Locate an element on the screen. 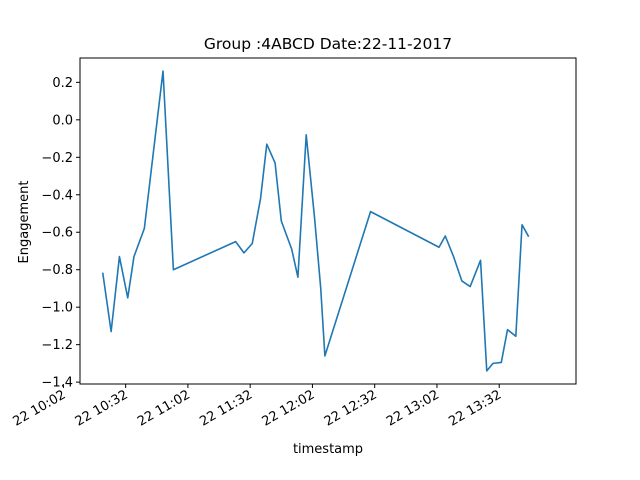 The height and width of the screenshot is (480, 640). y-tick-label-2: −0.2 is located at coordinates (57, 158).